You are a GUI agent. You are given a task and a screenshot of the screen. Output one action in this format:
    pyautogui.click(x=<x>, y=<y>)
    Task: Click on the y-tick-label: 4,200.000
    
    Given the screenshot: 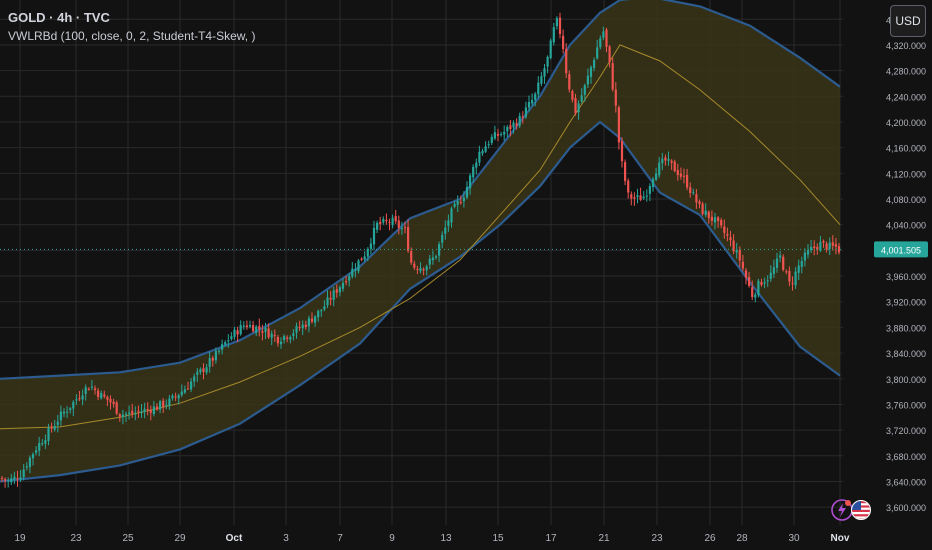 What is the action you would take?
    pyautogui.click(x=906, y=123)
    